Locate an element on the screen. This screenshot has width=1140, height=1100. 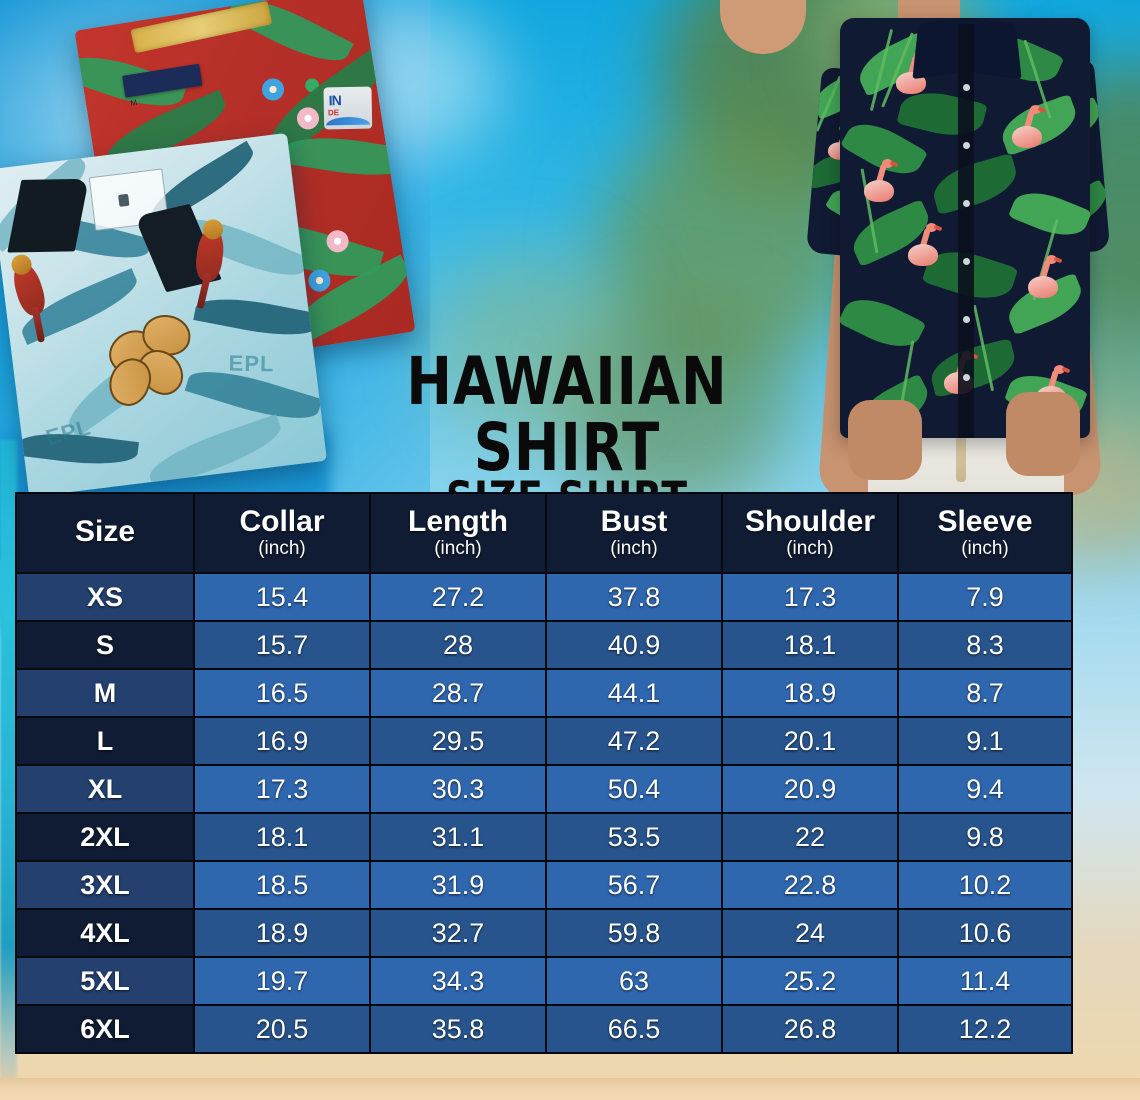
table-row: 3XL 18.5 31.9 56.7 22.8 10.2 is located at coordinates (544, 885).